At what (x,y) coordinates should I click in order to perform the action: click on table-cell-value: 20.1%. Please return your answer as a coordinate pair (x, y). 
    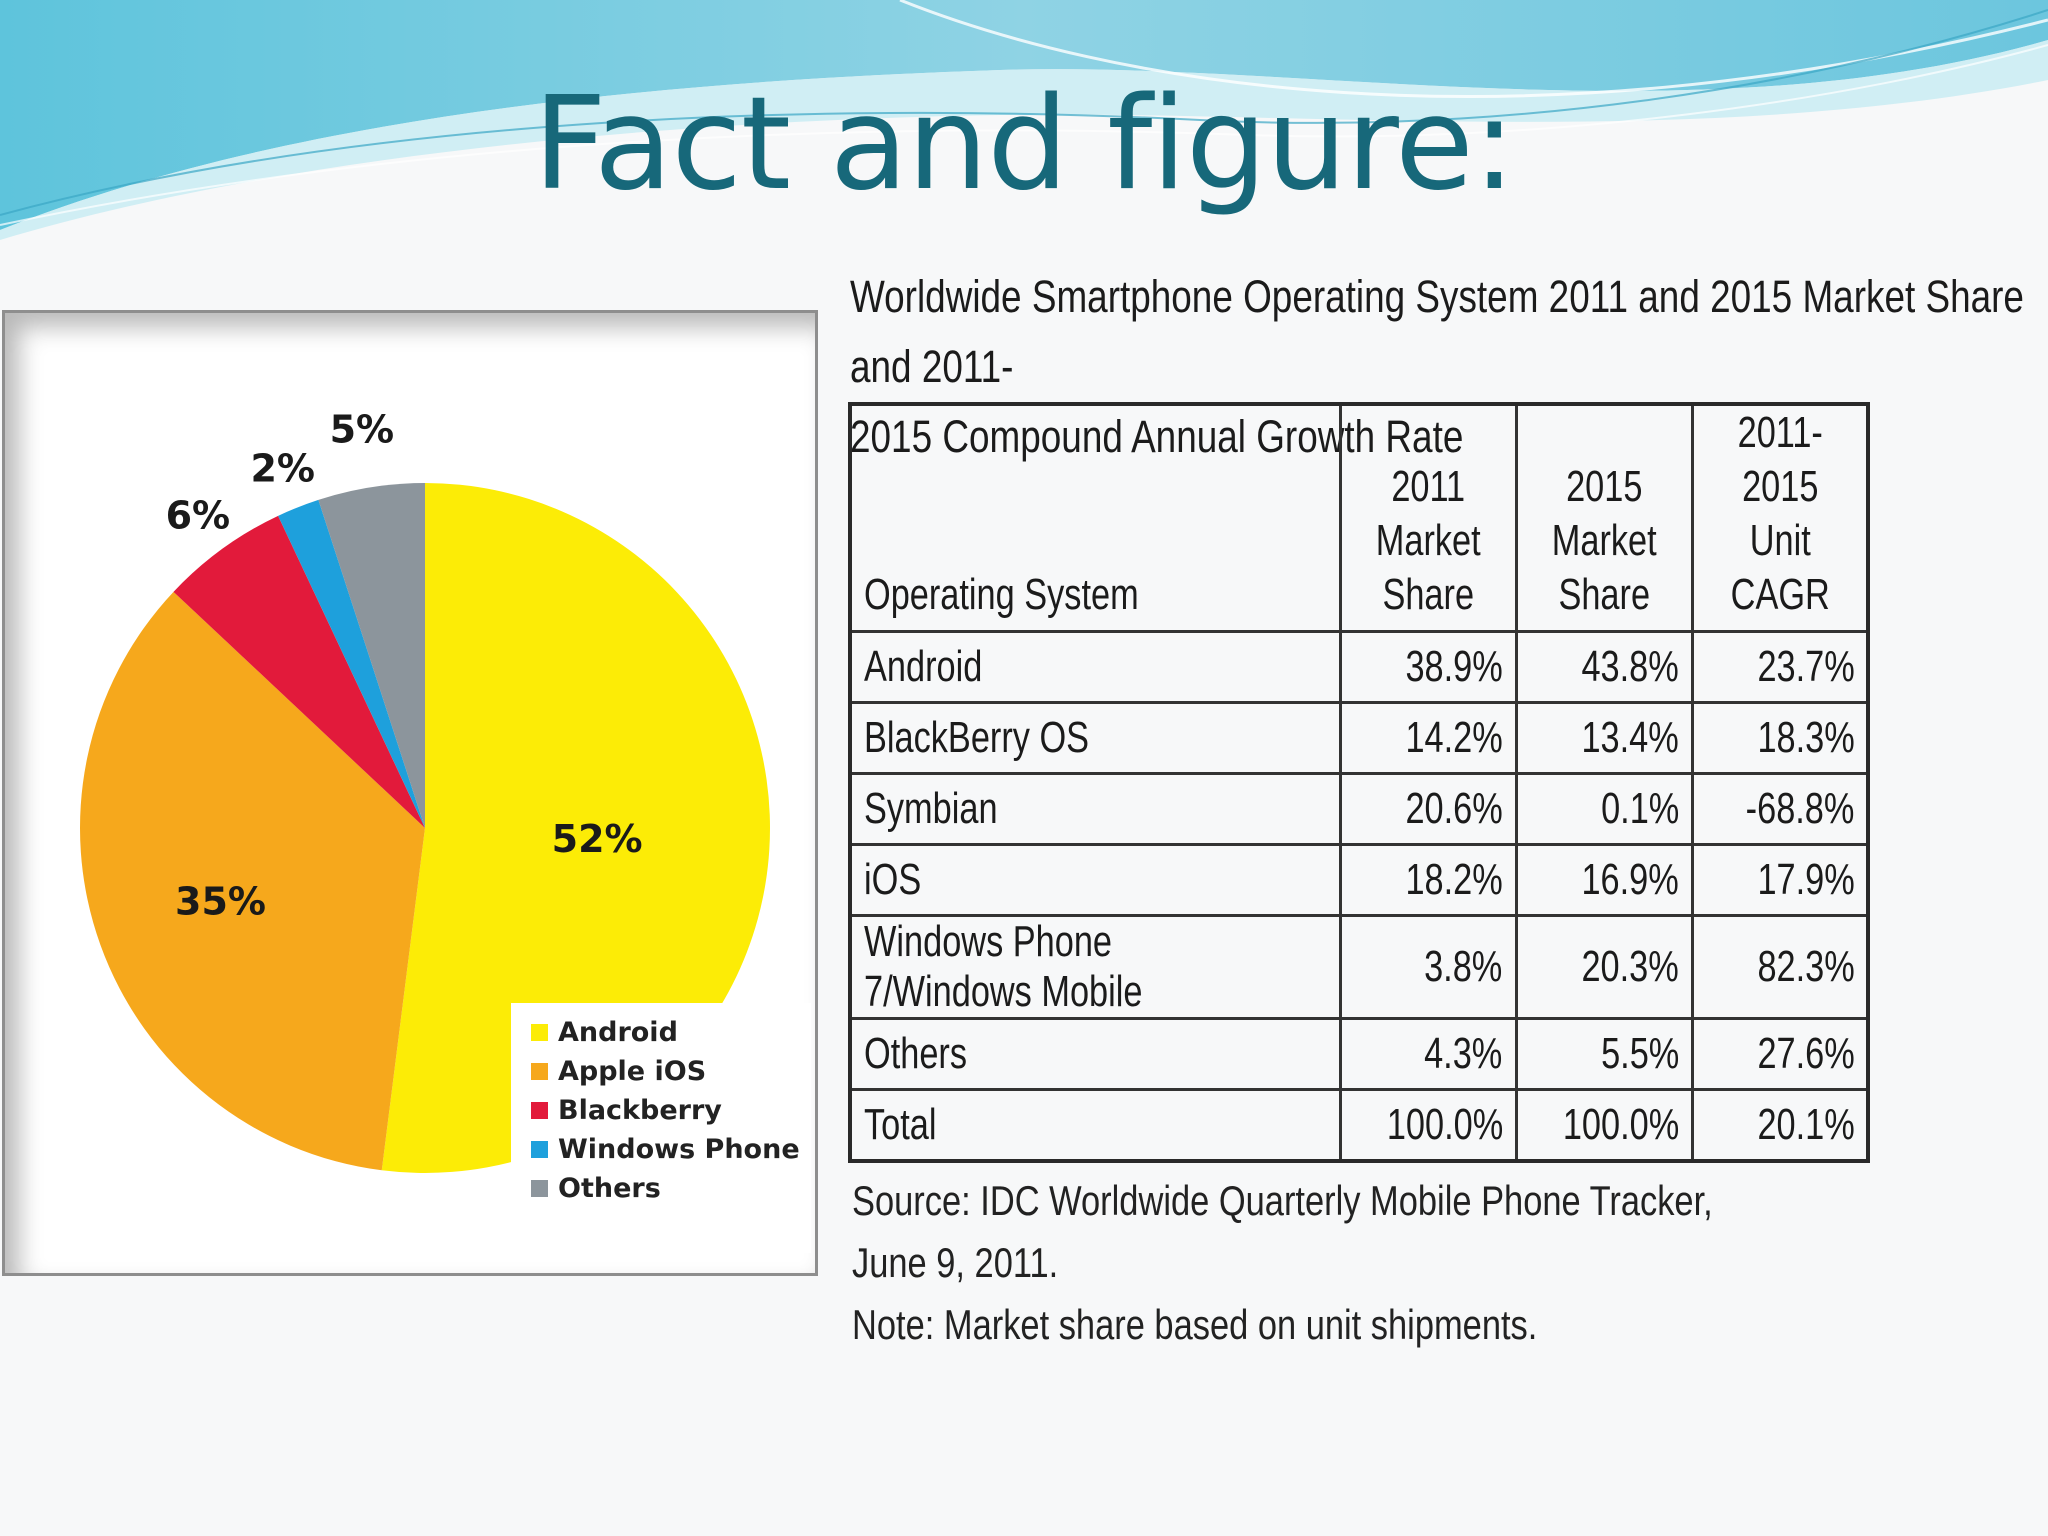
    Looking at the image, I should click on (1780, 1125).